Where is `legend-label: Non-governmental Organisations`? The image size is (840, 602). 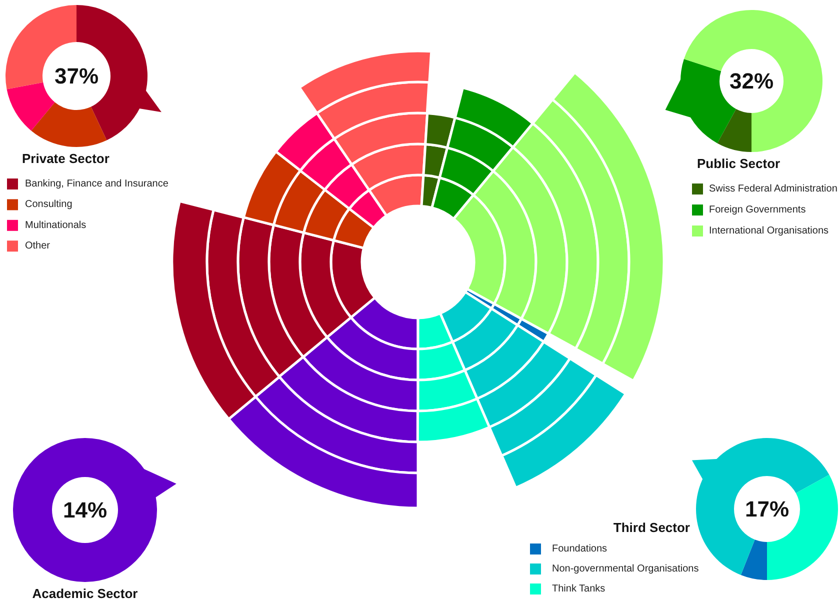
legend-label: Non-governmental Organisations is located at coordinates (625, 569).